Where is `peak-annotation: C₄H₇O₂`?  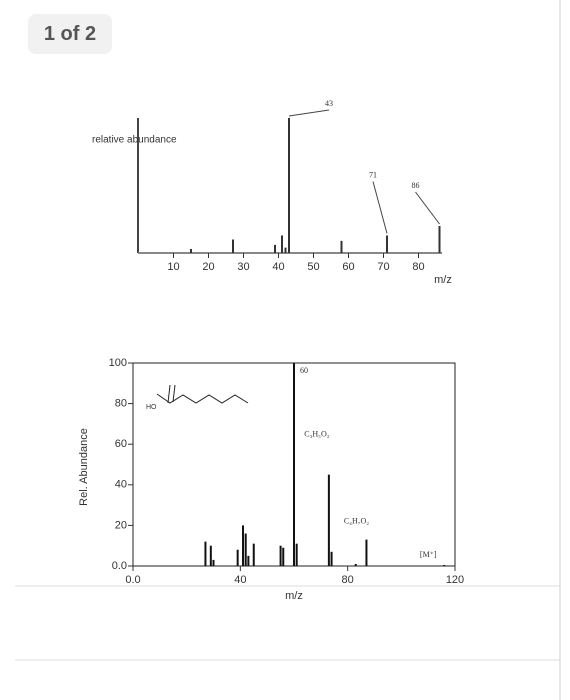
peak-annotation: C₄H₇O₂ is located at coordinates (356, 520).